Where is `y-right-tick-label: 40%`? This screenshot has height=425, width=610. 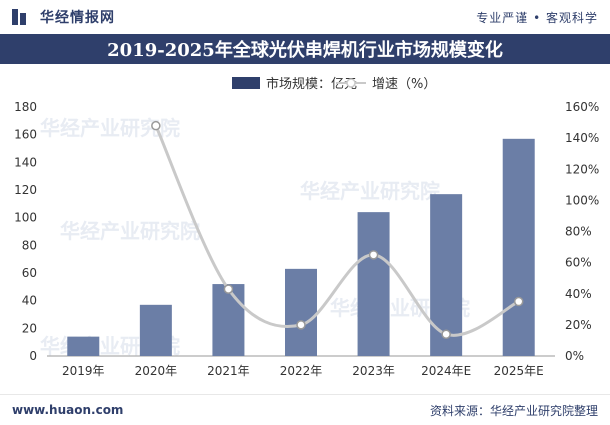 y-right-tick-label: 40% is located at coordinates (578, 294).